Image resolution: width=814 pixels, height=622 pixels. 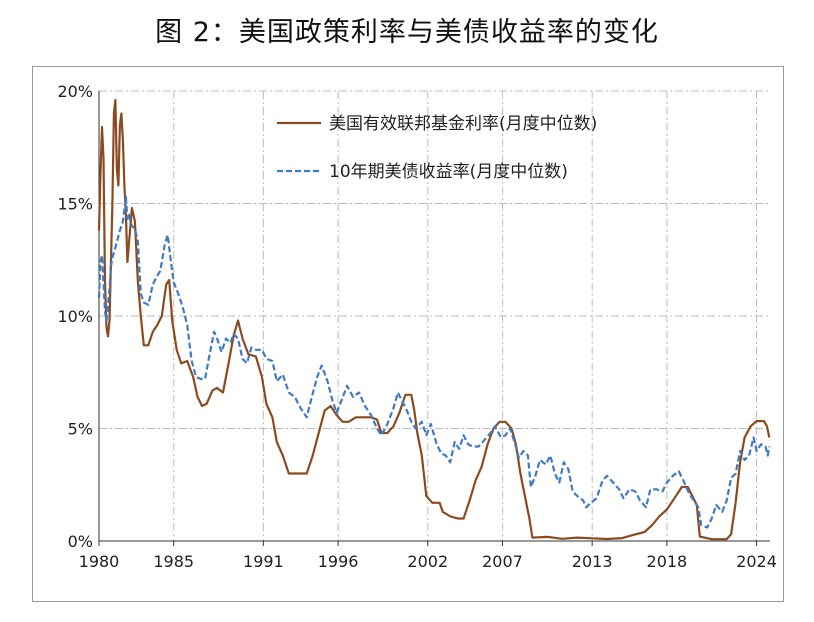 I want to click on y-tick-label: 10%, so click(x=75, y=316).